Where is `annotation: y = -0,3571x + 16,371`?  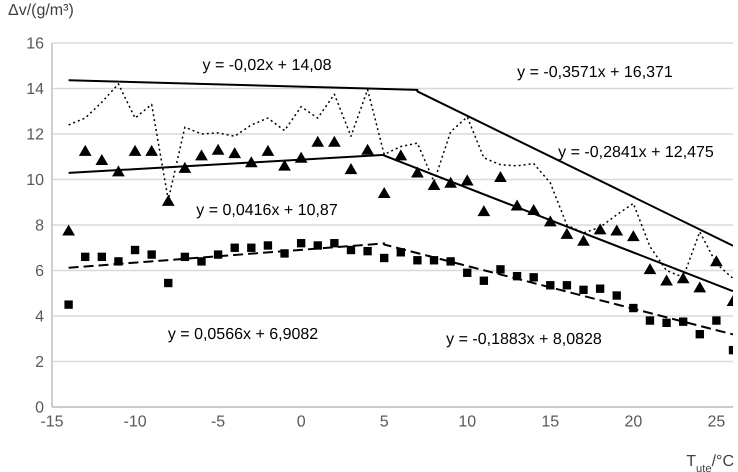
annotation: y = -0,3571x + 16,371 is located at coordinates (595, 72).